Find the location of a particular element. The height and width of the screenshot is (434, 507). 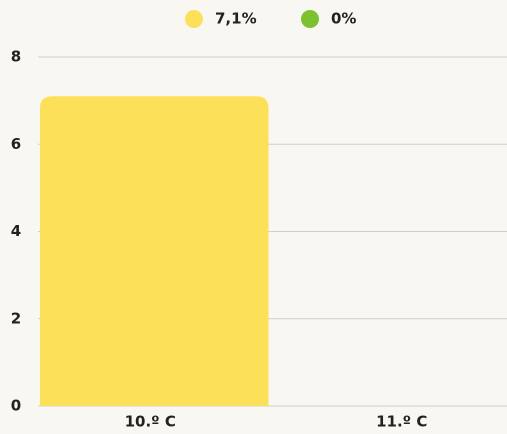

y-tick-label: 2 is located at coordinates (16, 318).